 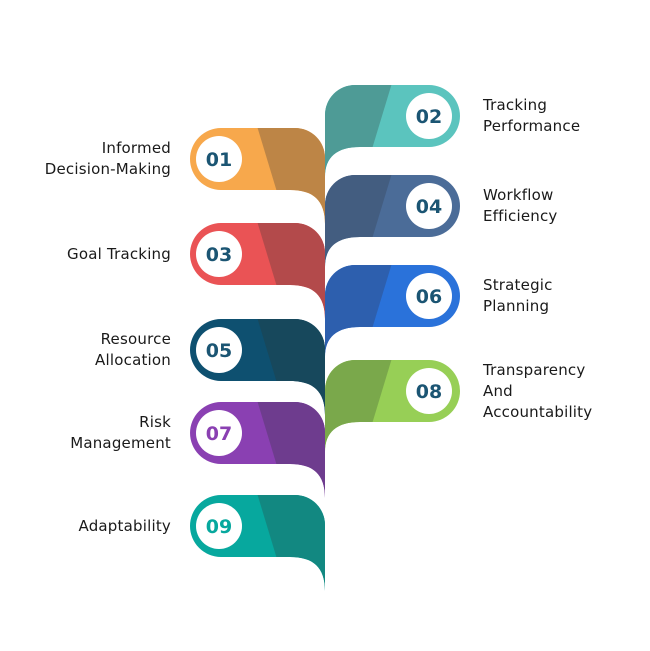 I want to click on label-line: Efficiency, so click(x=520, y=216).